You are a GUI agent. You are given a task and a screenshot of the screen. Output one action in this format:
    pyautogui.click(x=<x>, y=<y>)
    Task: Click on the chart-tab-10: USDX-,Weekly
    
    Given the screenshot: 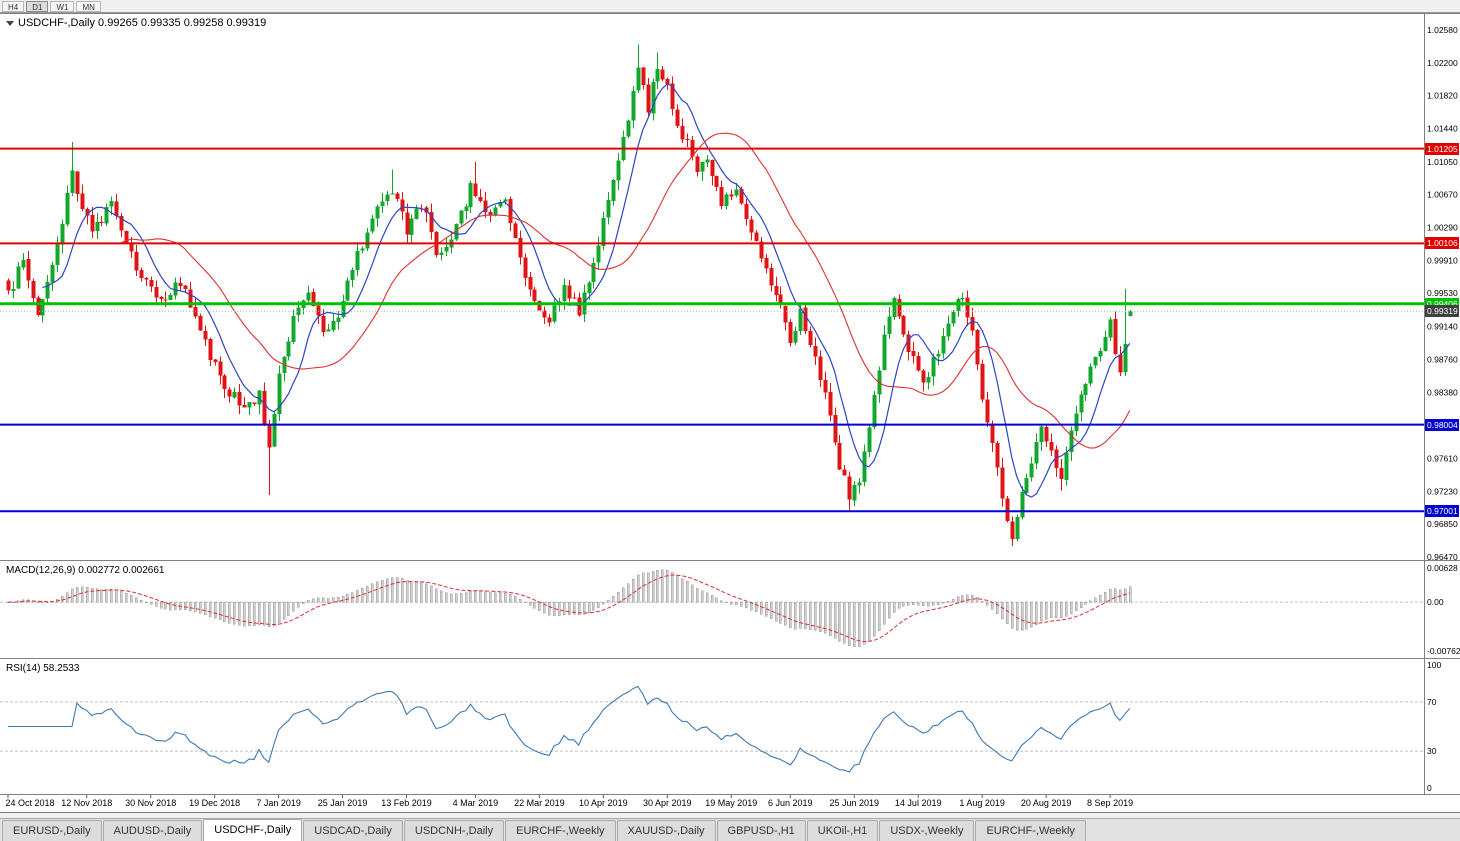 What is the action you would take?
    pyautogui.click(x=927, y=830)
    